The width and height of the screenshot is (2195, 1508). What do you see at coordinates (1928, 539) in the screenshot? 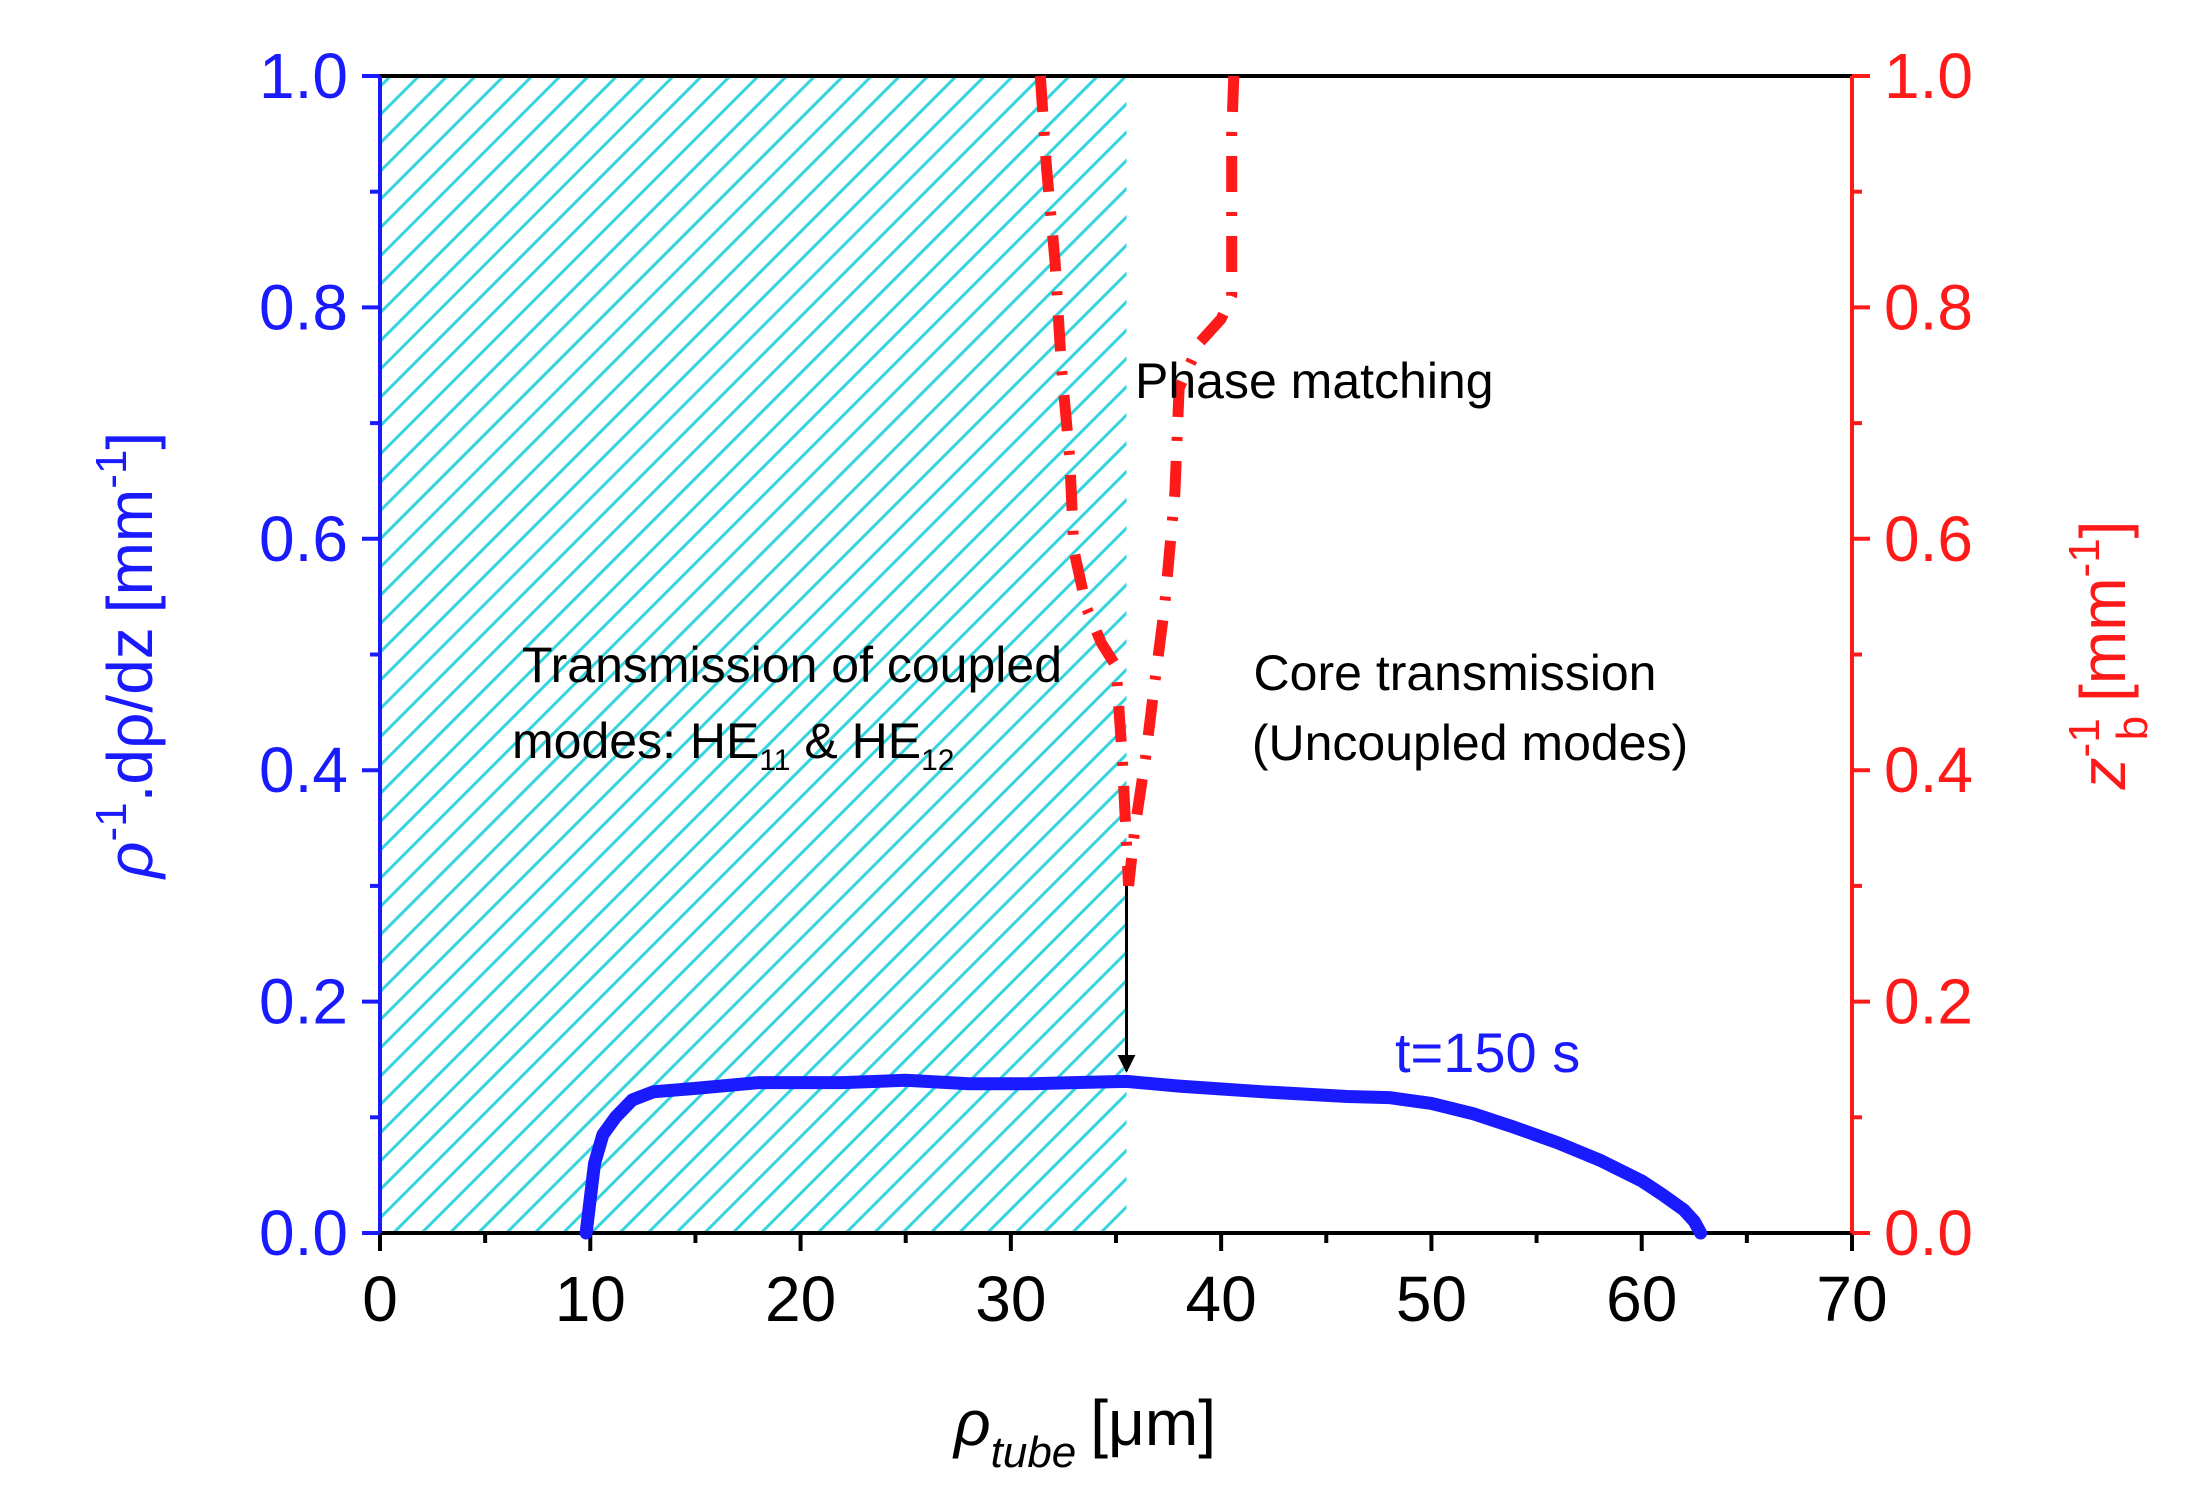
I see `y-right-tick-label: 0.6` at bounding box center [1928, 539].